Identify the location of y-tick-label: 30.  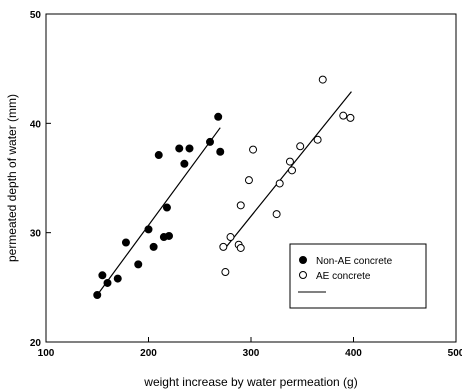
(36, 234).